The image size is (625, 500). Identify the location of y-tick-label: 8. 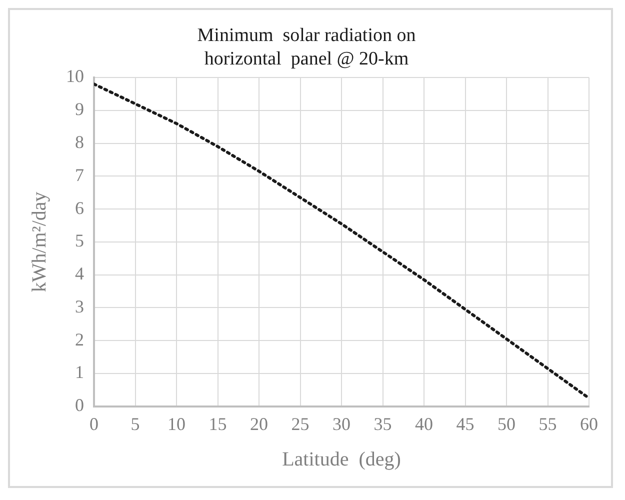
(79, 142).